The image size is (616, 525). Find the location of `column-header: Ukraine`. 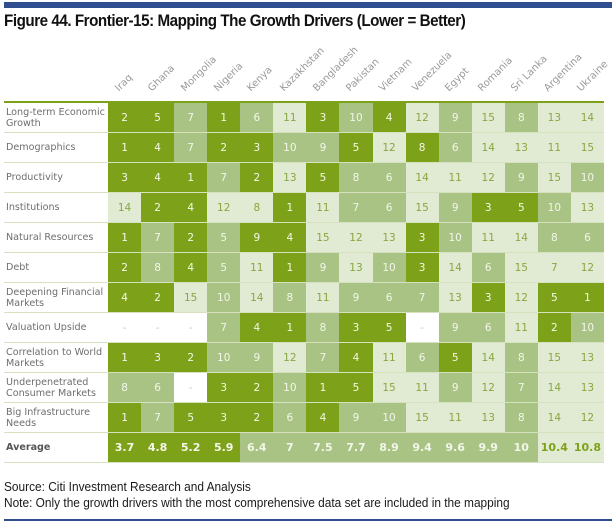

column-header: Ukraine is located at coordinates (593, 76).